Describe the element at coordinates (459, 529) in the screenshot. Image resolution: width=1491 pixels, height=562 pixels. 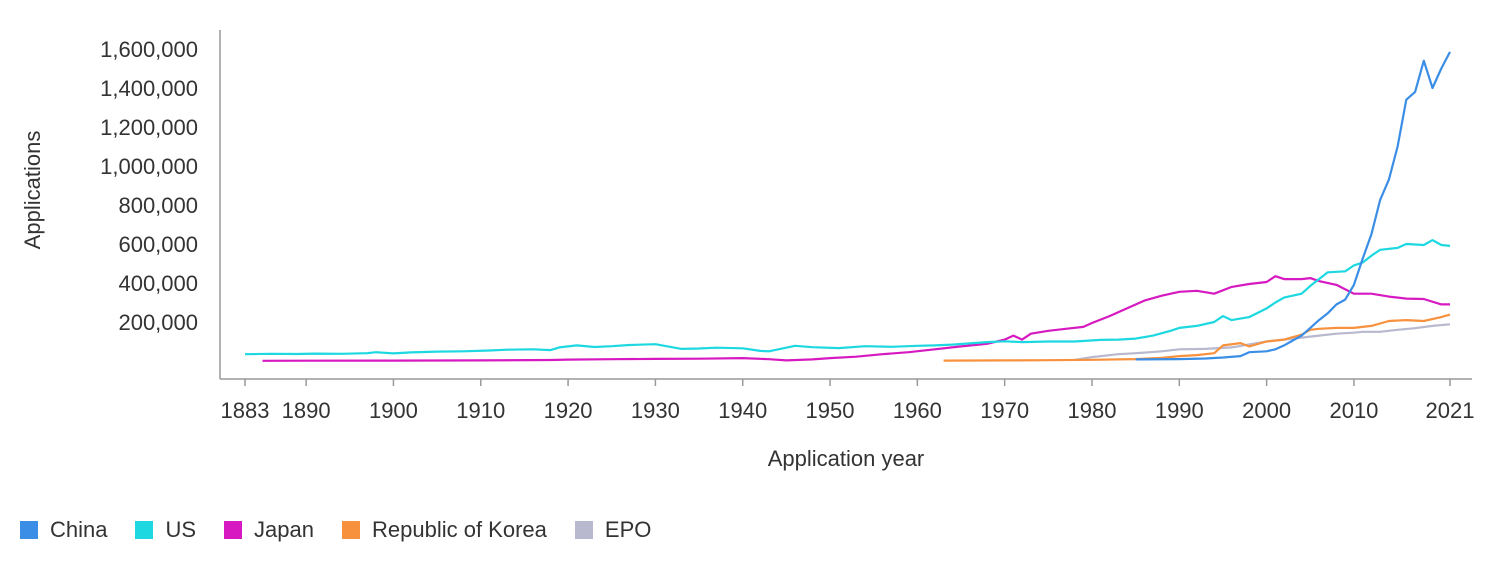
I see `legend-label: Republic of Korea` at that location.